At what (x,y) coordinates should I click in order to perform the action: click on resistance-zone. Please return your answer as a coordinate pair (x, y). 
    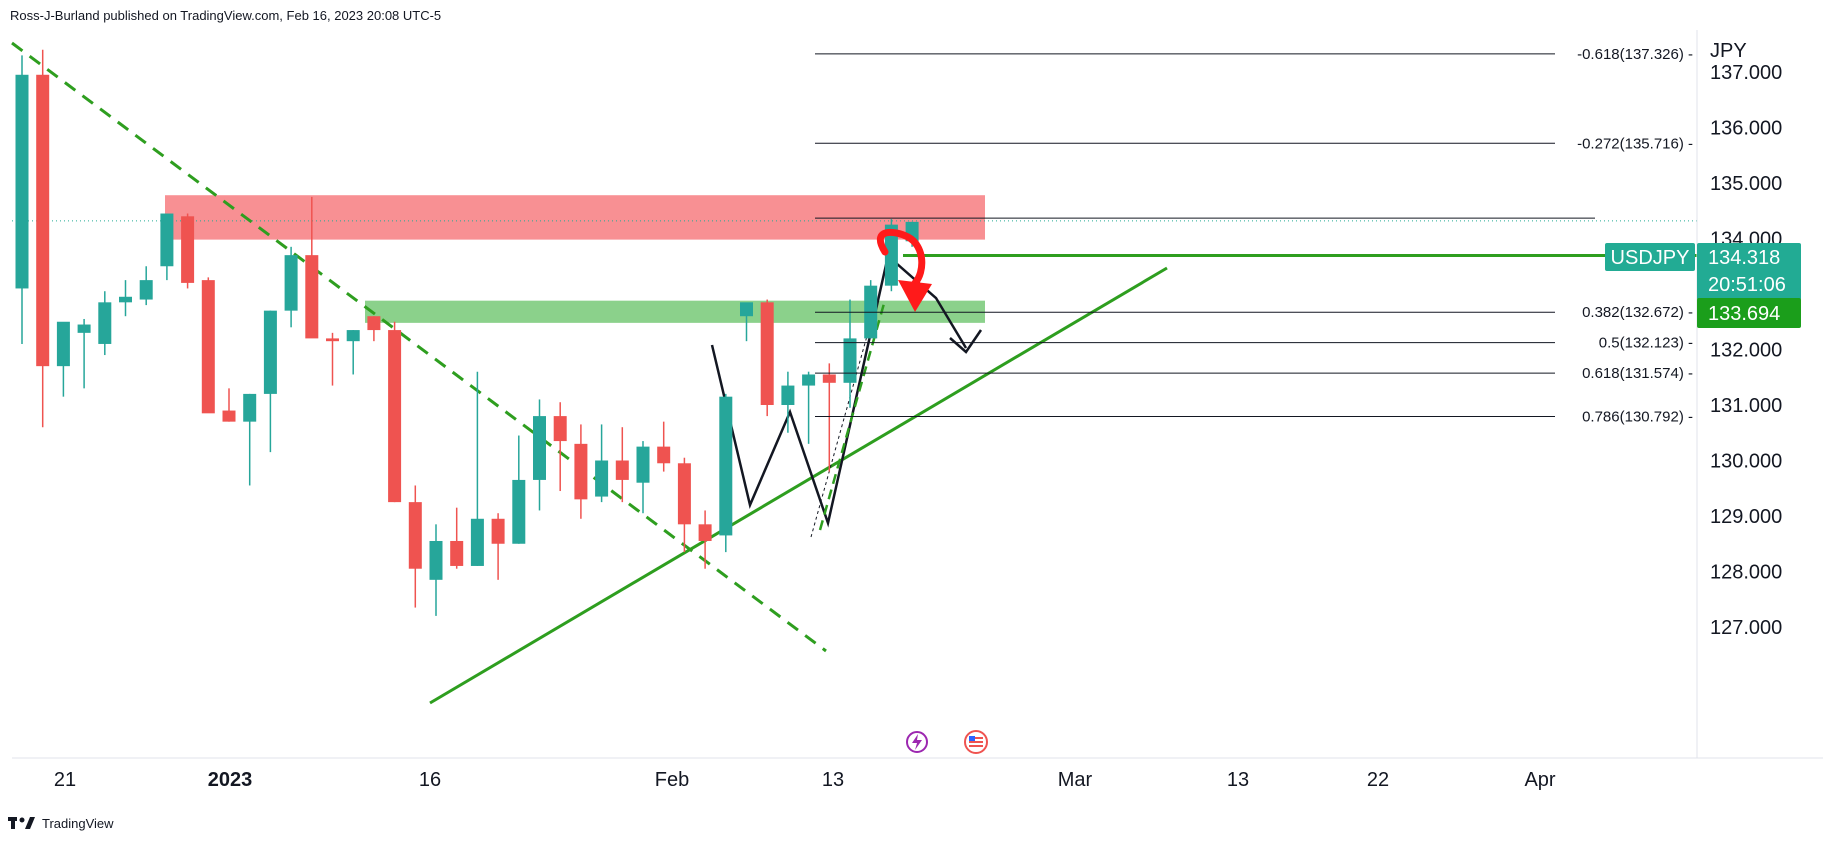
    Looking at the image, I should click on (575, 217).